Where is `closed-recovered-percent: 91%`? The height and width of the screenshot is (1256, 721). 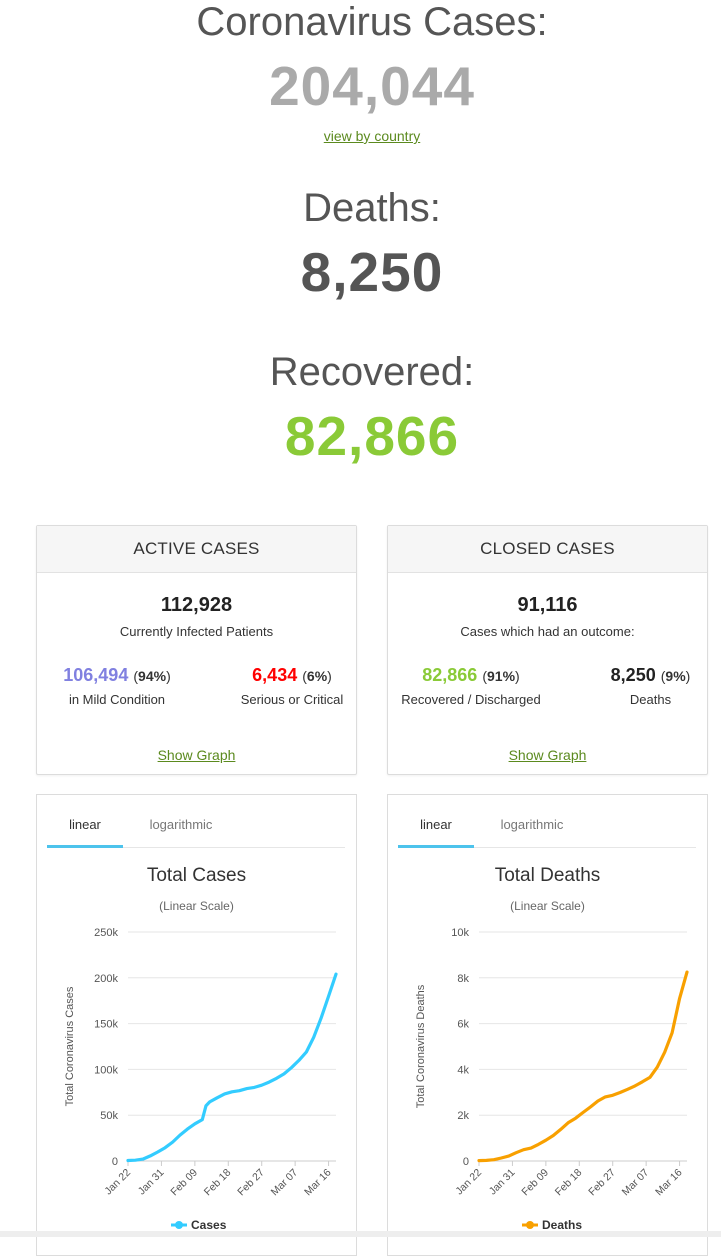
closed-recovered-percent: 91% is located at coordinates (501, 676).